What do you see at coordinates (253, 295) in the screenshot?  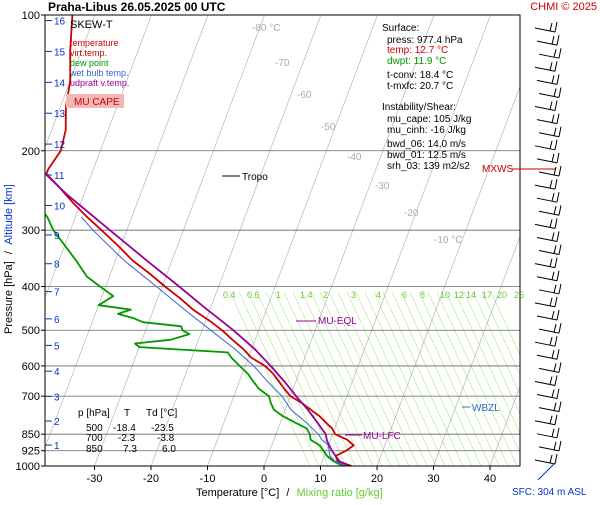 I see `mixing-ratio-label: 0.6` at bounding box center [253, 295].